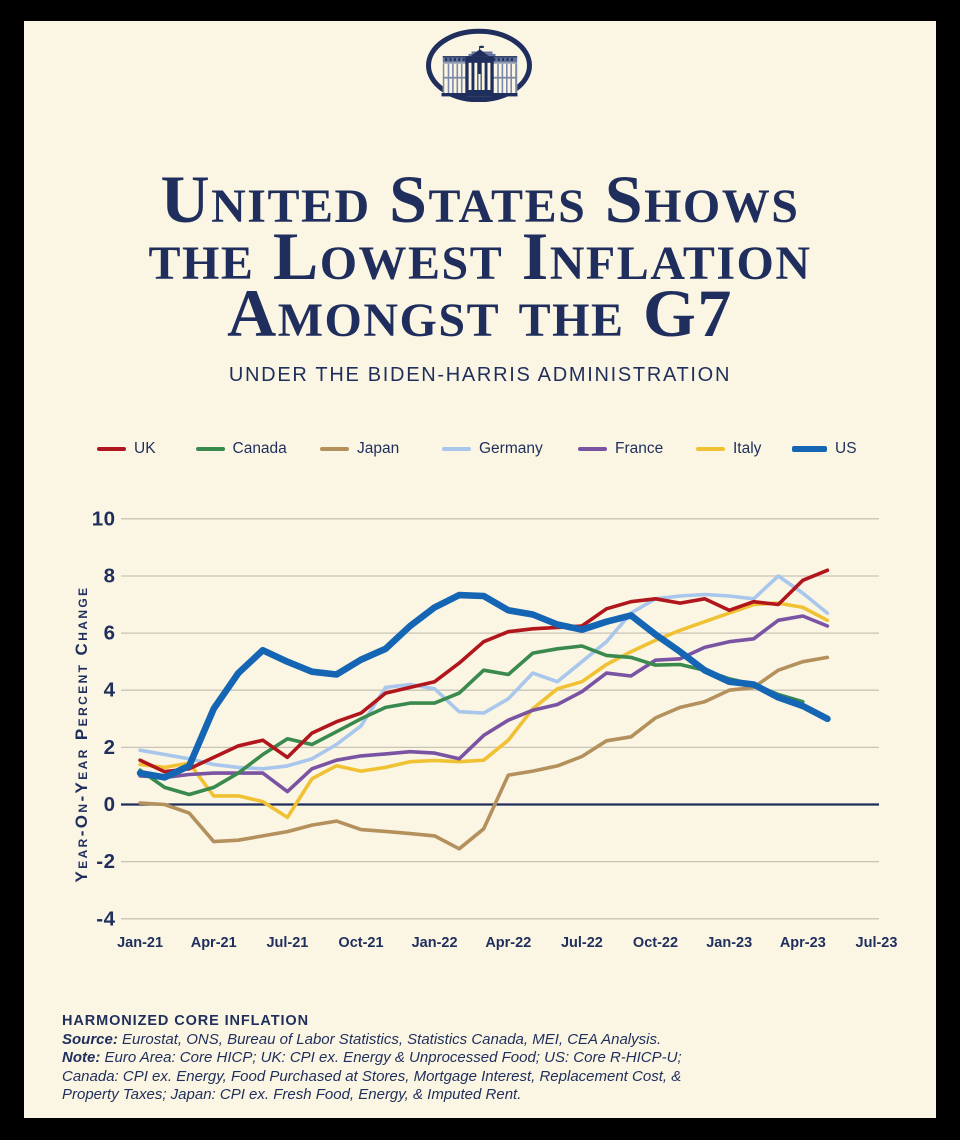  Describe the element at coordinates (803, 943) in the screenshot. I see `svg-text: Apr-23` at that location.